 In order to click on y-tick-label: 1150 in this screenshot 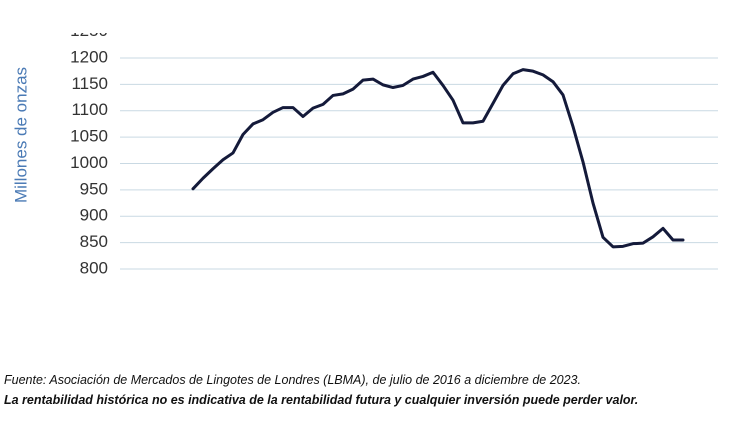, I will do `click(89, 83)`.